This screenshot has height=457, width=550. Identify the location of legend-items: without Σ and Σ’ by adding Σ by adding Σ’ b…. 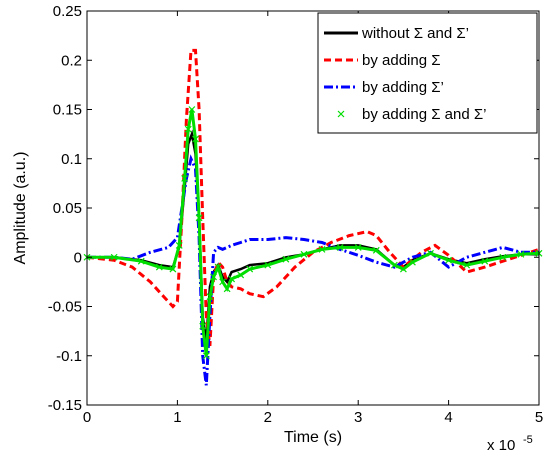
(405, 74).